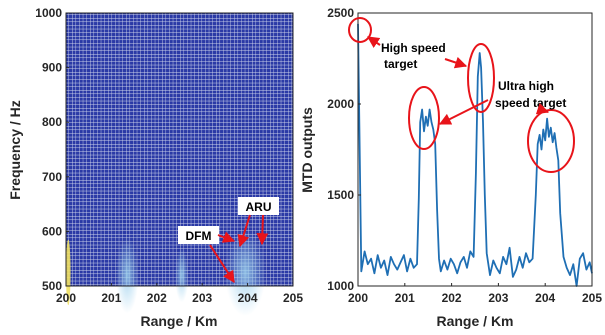  Describe the element at coordinates (340, 286) in the screenshot. I see `right-y-tick-label: 1000` at that location.